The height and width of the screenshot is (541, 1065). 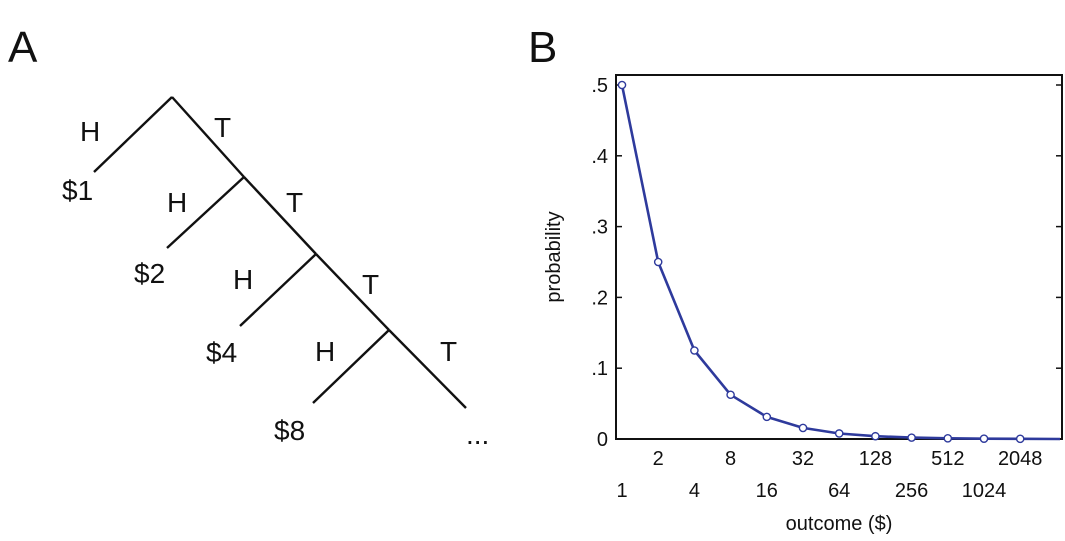 What do you see at coordinates (208, 137) in the screenshot?
I see `tree-branch-t1` at bounding box center [208, 137].